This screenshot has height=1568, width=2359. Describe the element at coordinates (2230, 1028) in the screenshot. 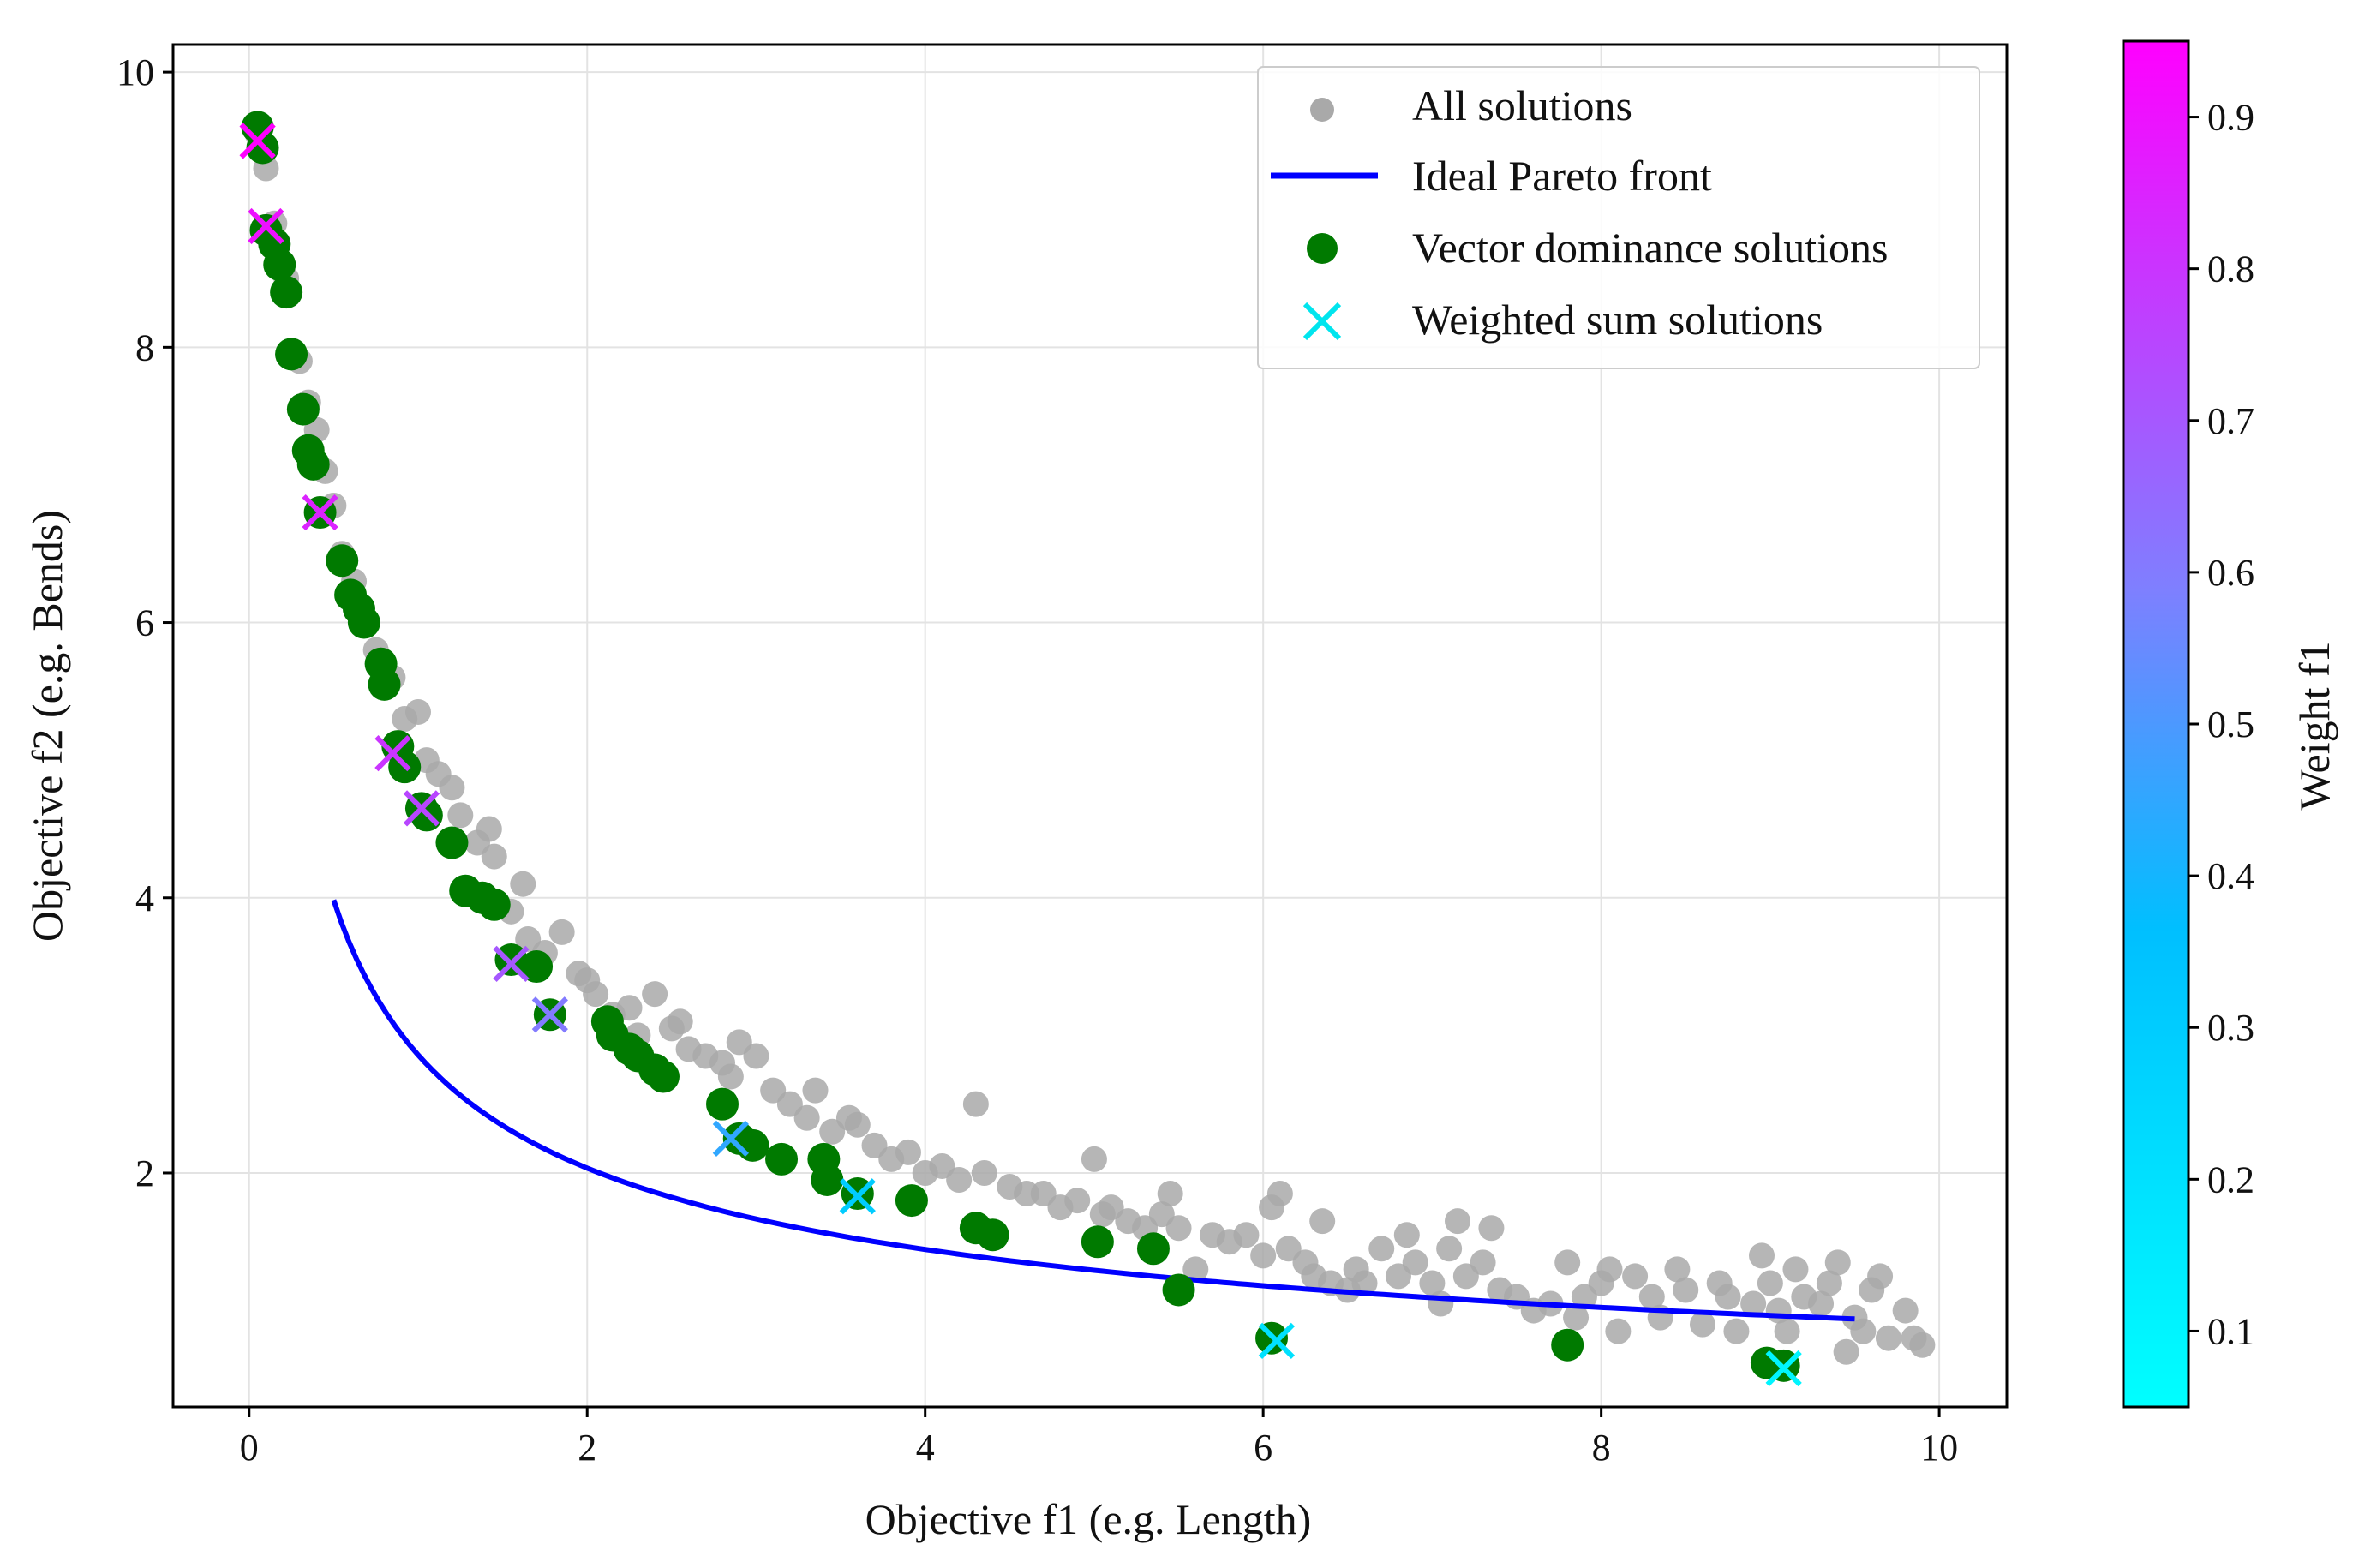

I see `colorbar-tick-label: 0.3` at that location.